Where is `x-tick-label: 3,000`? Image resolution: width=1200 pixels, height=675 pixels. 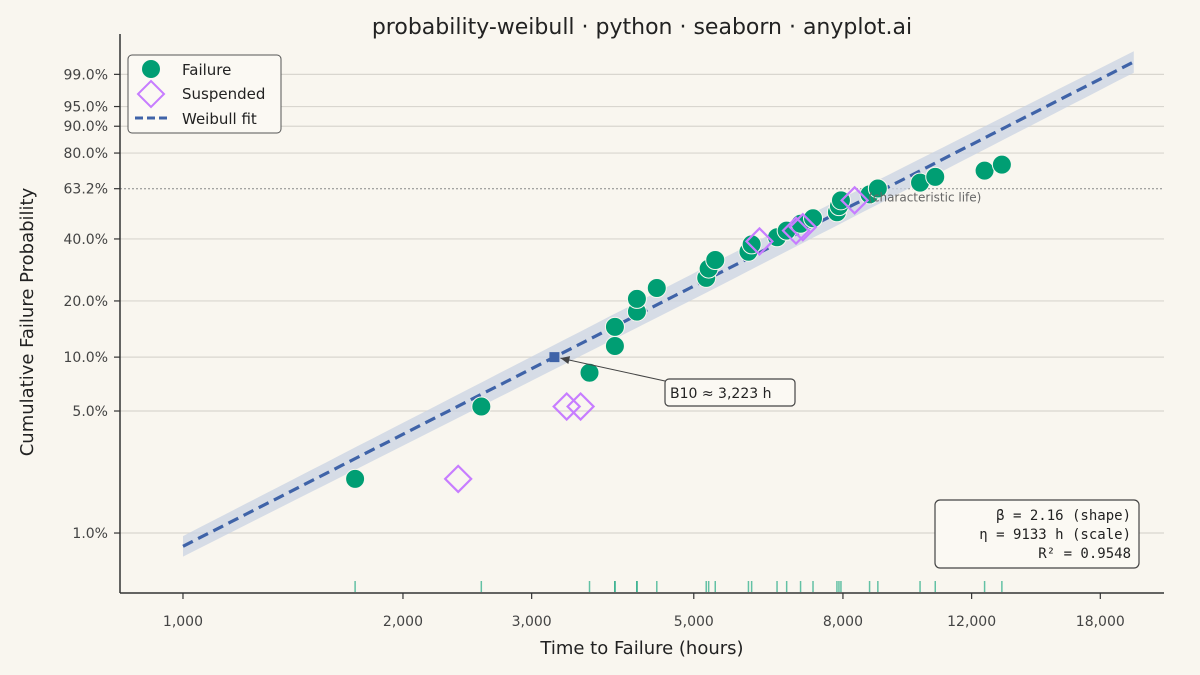
x-tick-label: 3,000 is located at coordinates (532, 622).